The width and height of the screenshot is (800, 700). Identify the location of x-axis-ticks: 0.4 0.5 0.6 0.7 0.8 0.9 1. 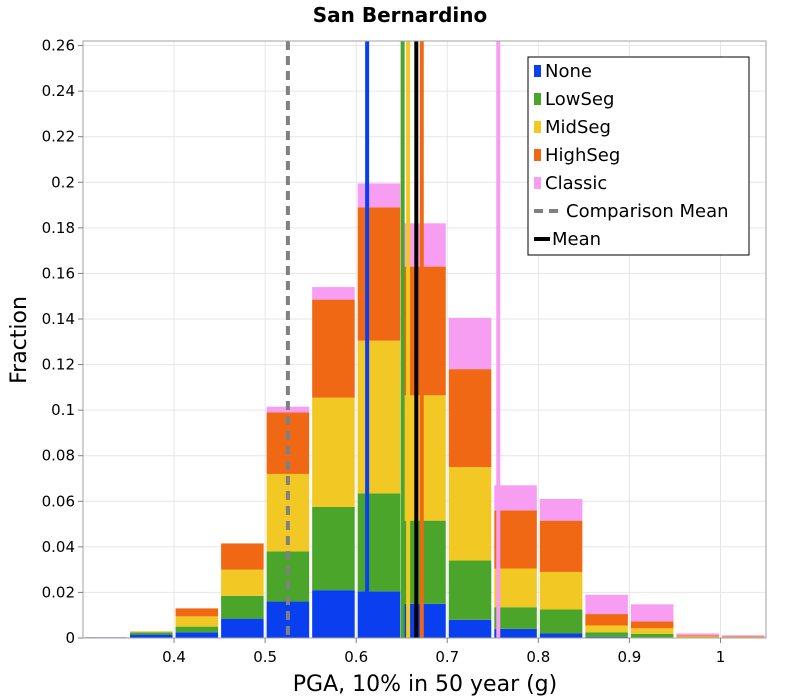
(443, 652).